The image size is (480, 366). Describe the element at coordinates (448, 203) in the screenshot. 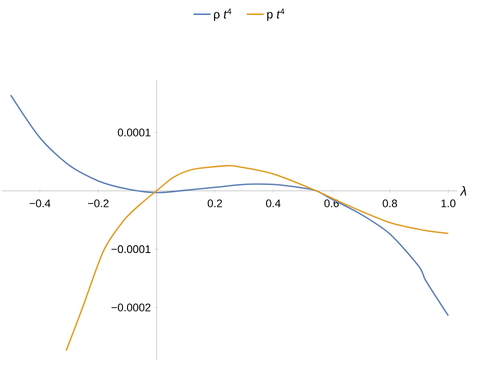

I see `x-tick-label: 1.0` at that location.